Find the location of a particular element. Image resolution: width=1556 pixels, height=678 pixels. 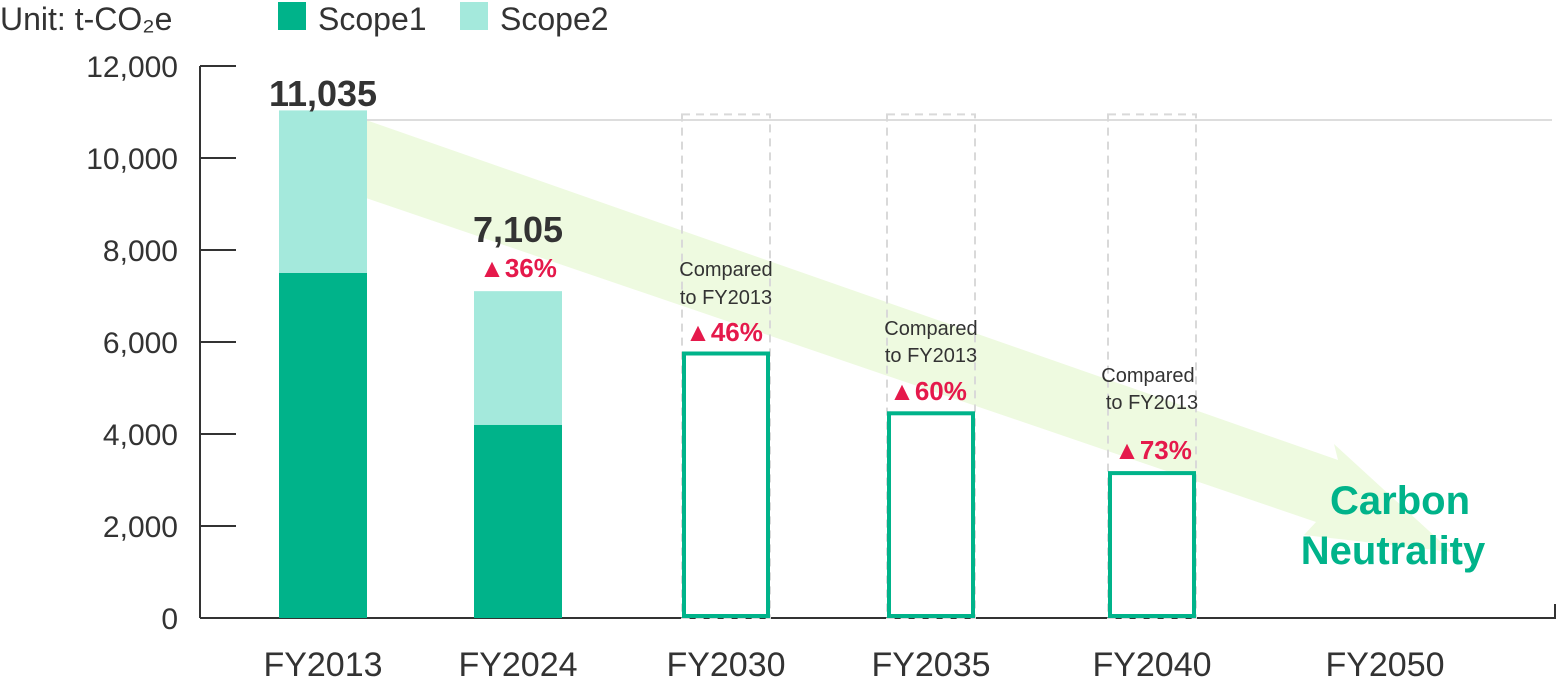

x-tick-label: FY2035 is located at coordinates (930, 662).